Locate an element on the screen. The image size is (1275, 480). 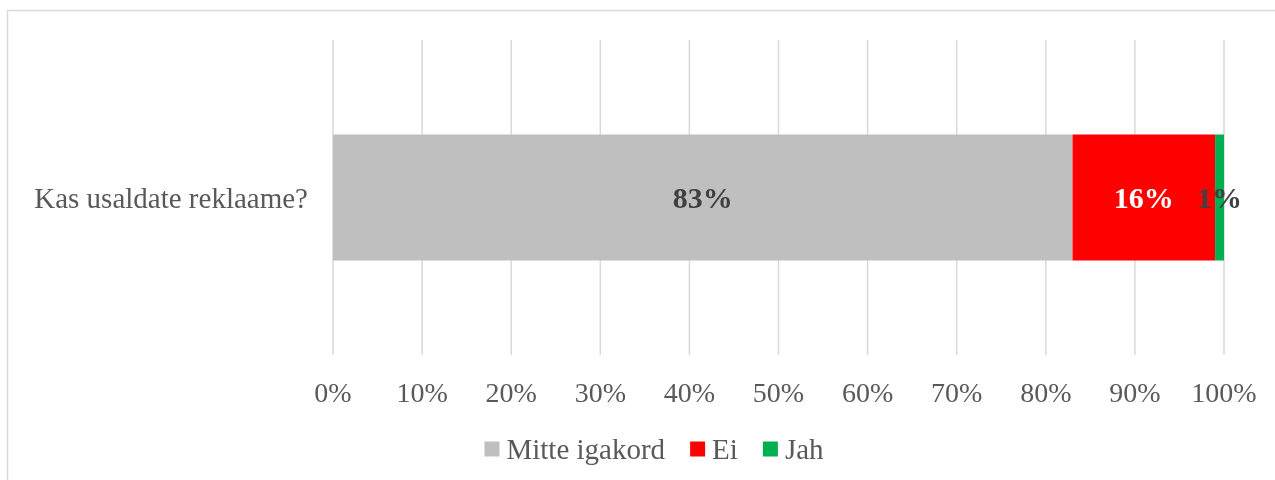
x-tick-label: 100% is located at coordinates (1224, 392).